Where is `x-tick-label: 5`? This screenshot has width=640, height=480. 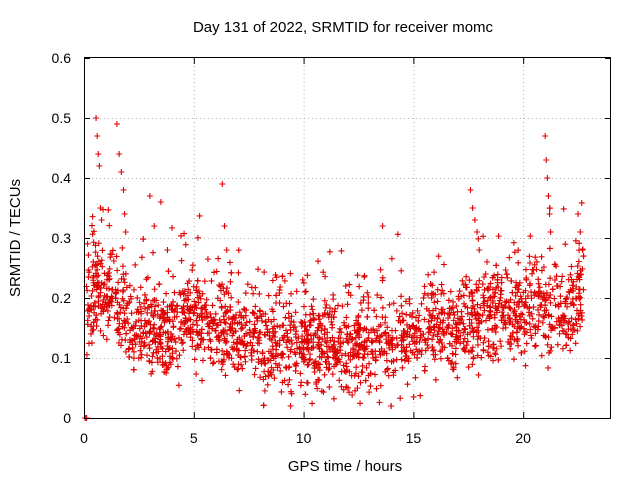
x-tick-label: 5 is located at coordinates (194, 438).